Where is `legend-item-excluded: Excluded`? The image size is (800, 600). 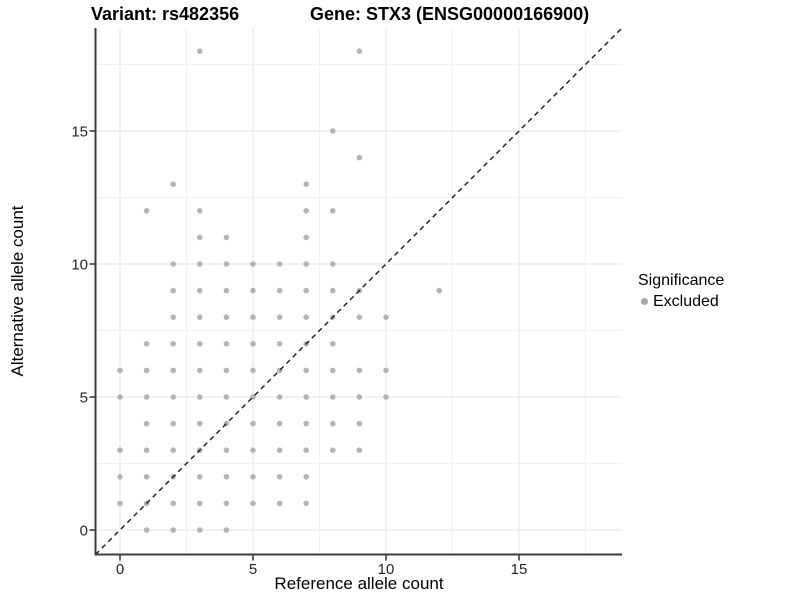 legend-item-excluded: Excluded is located at coordinates (681, 301).